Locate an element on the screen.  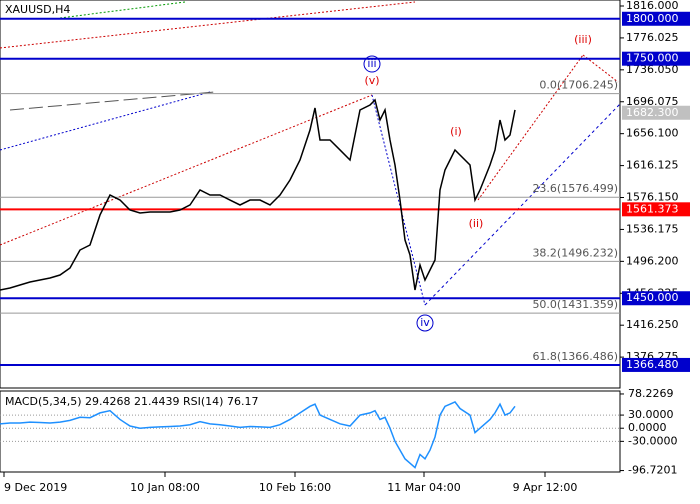
y-tick-label: 78.2269 is located at coordinates (651, 393).